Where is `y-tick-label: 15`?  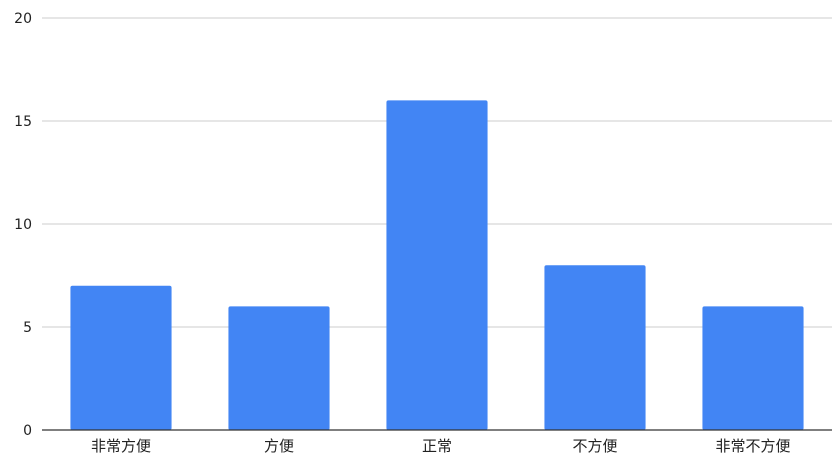
y-tick-label: 15 is located at coordinates (23, 122).